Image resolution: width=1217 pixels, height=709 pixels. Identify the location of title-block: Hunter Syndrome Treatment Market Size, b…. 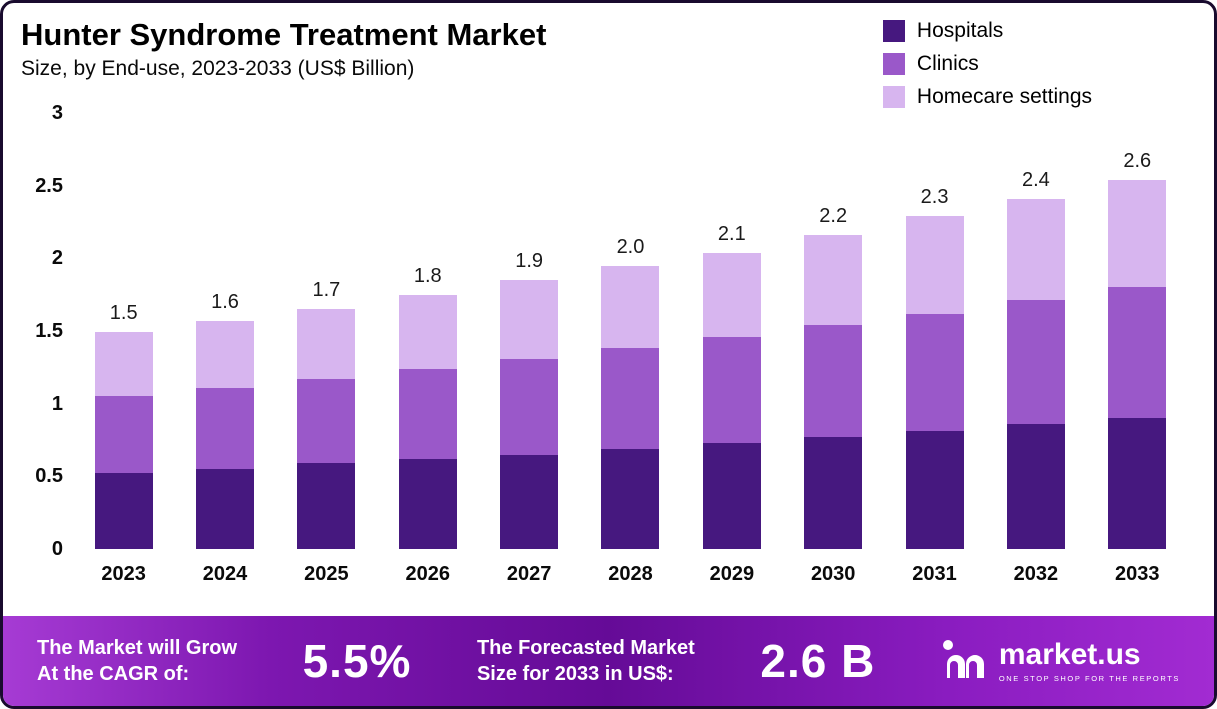
(283, 49).